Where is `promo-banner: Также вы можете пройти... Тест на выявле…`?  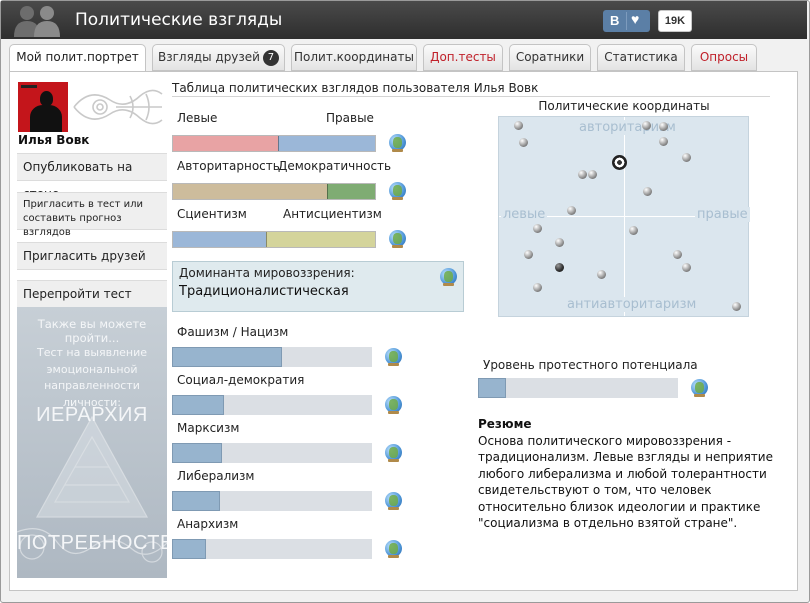
promo-banner: Также вы можете пройти... Тест на выявле… is located at coordinates (92, 442).